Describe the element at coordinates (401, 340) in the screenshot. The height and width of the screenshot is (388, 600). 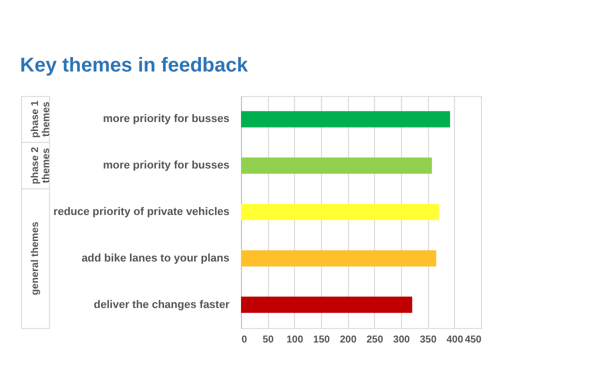
I see `x-tick-label: 300` at that location.